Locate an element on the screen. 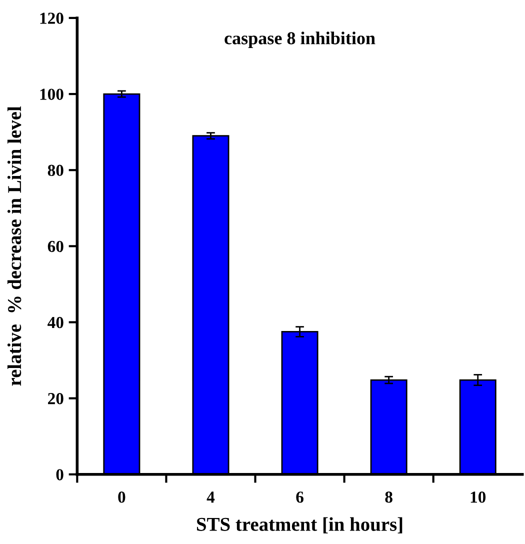 This screenshot has height=544, width=525. y-tick-label: 40 is located at coordinates (56, 322).